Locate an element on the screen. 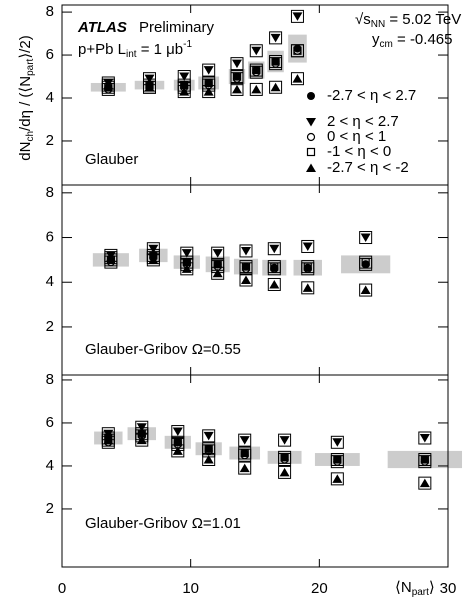  energy: √sNN = 5.02 TeV is located at coordinates (408, 20).